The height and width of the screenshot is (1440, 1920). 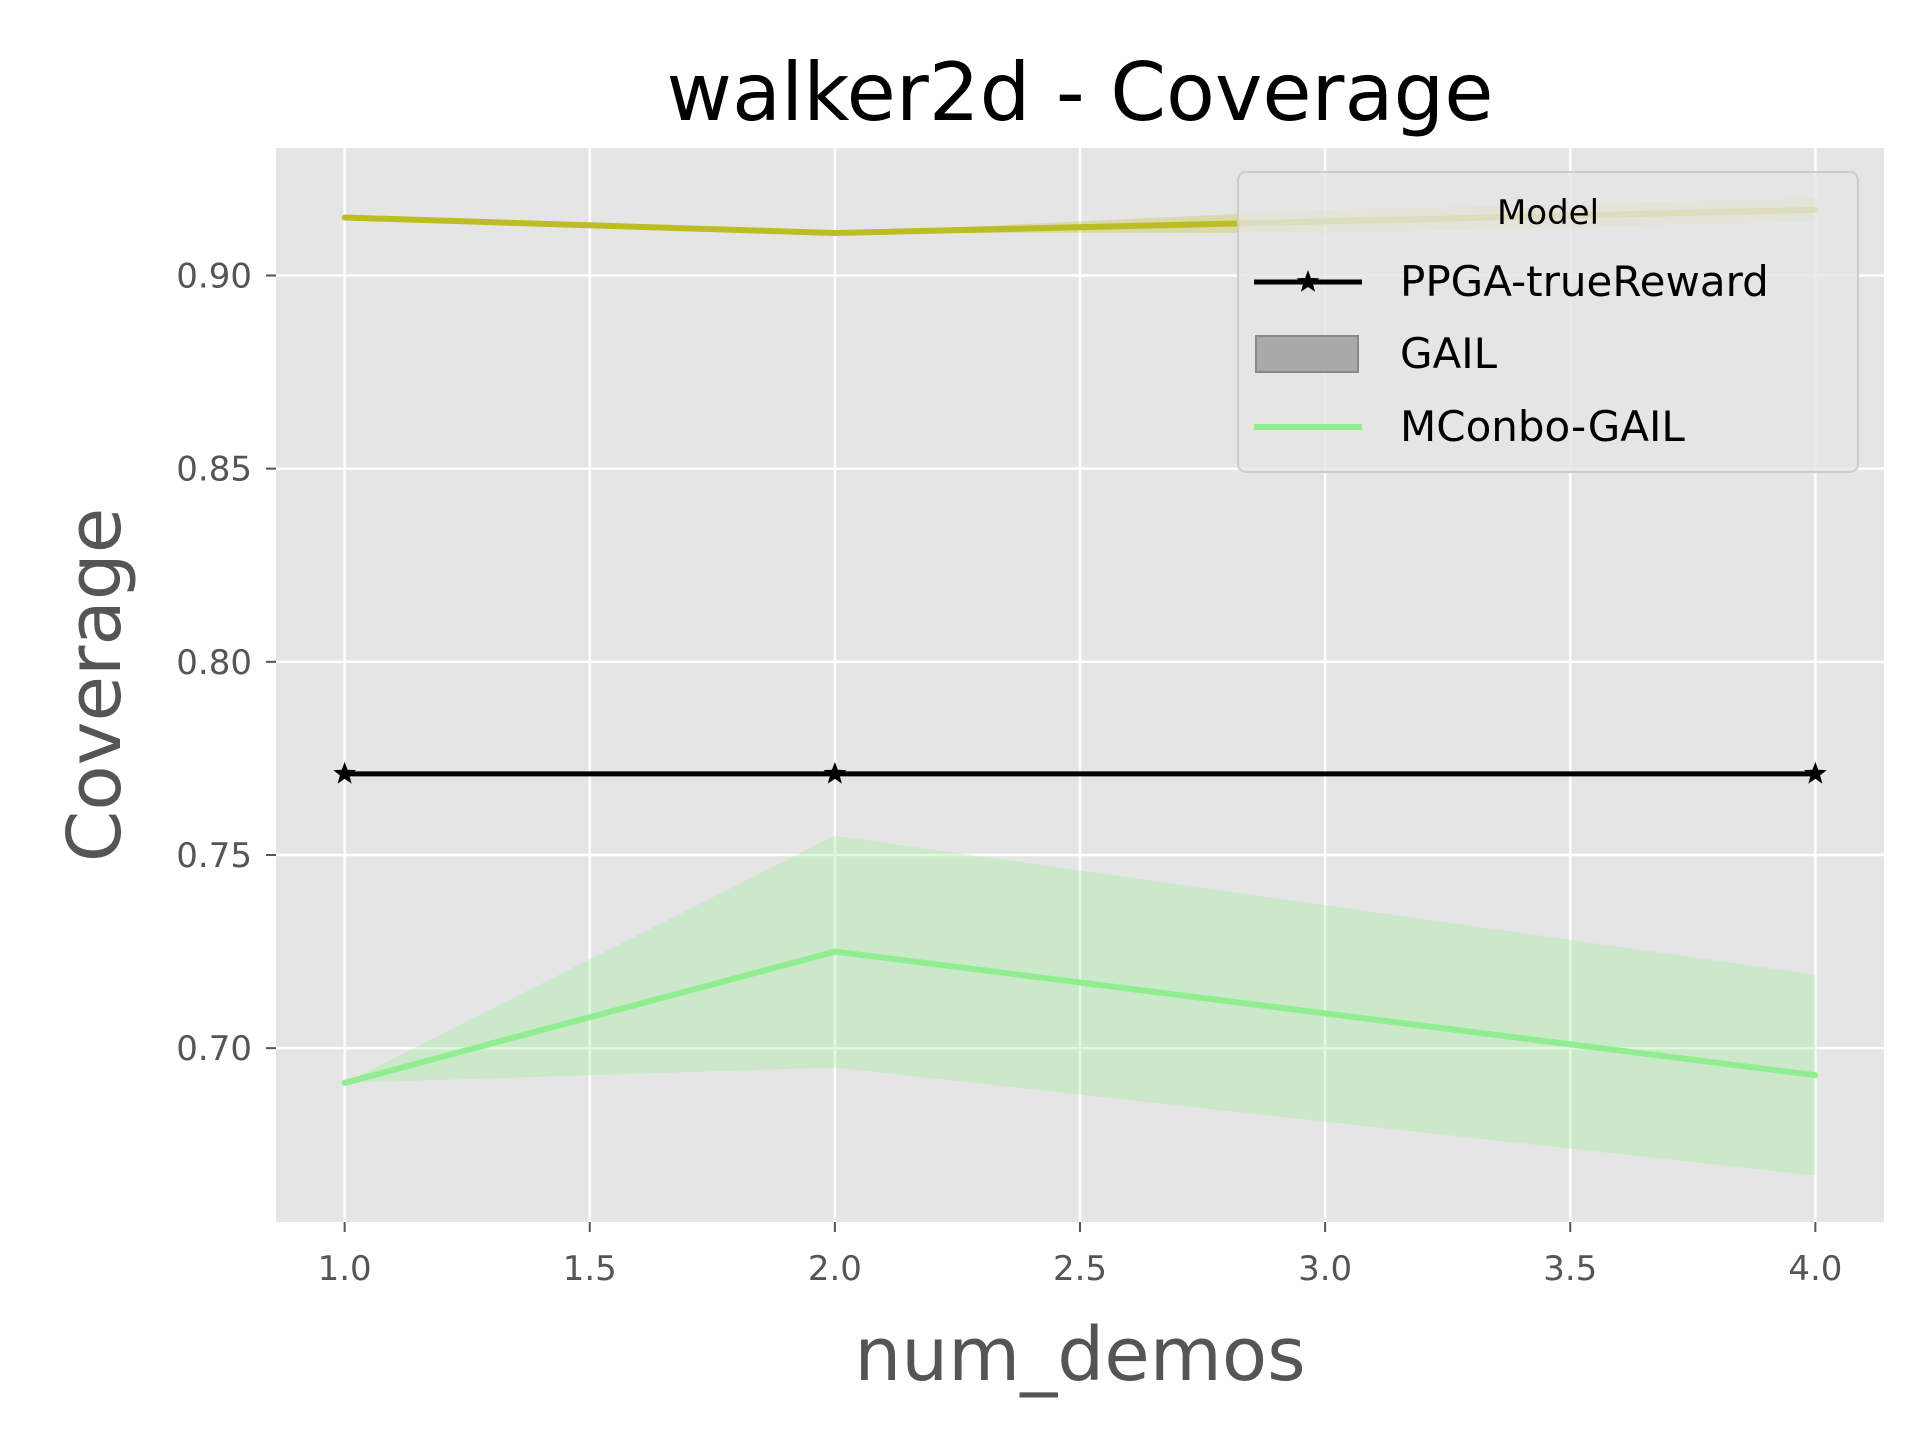 What do you see at coordinates (590, 1269) in the screenshot?
I see `x-tick-label: 1.5` at bounding box center [590, 1269].